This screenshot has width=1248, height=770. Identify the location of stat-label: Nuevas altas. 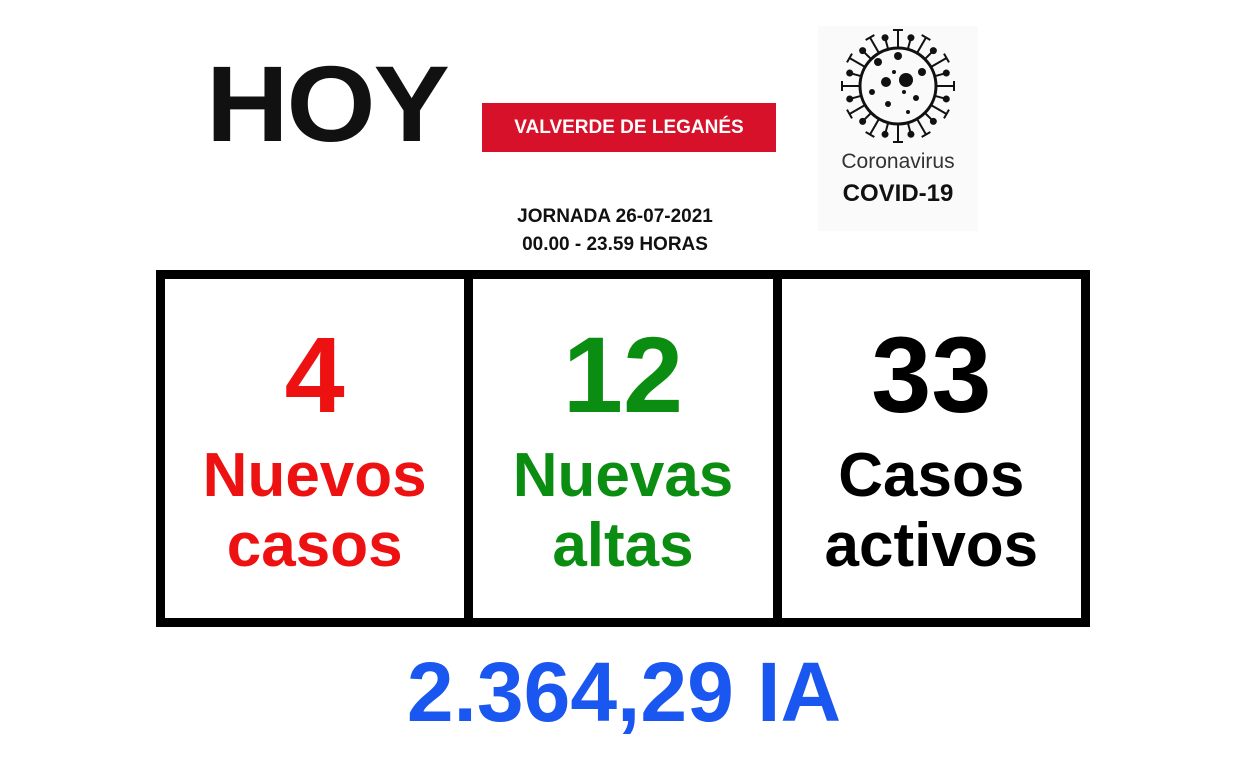
(623, 510).